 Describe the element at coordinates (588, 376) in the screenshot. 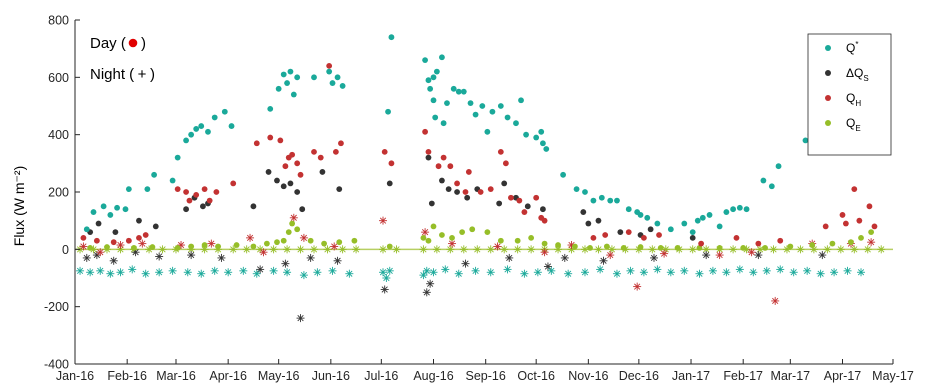

I see `x-tick-label: Nov-16` at that location.